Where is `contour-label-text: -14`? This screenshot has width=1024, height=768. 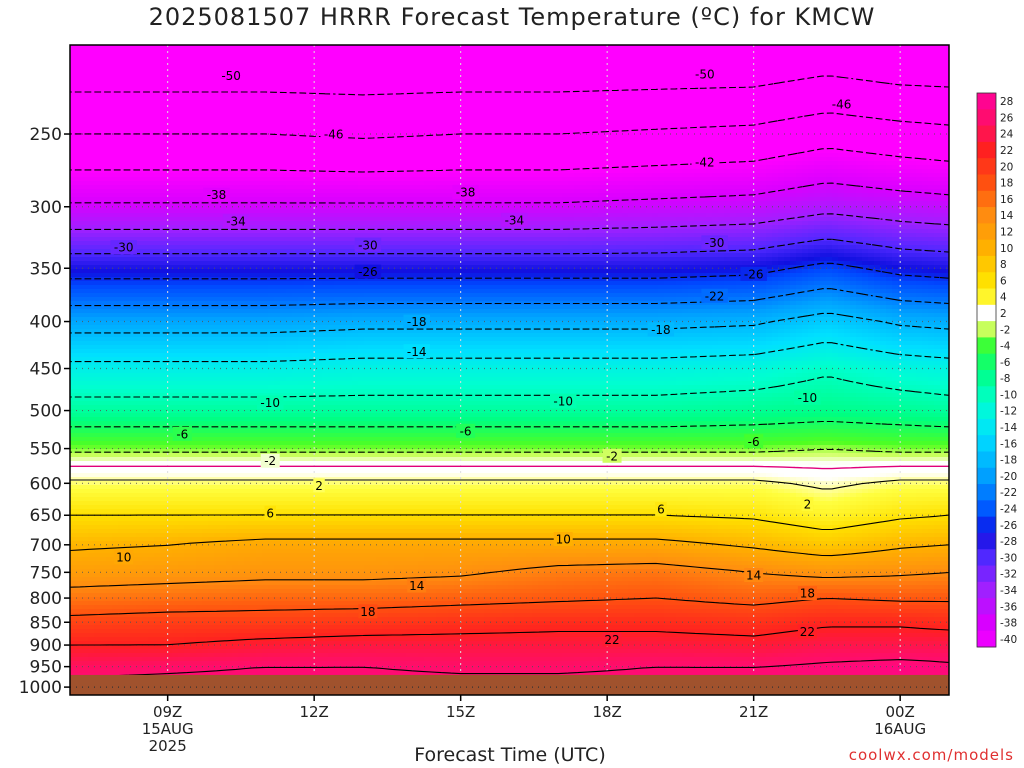 contour-label-text: -14 is located at coordinates (417, 352).